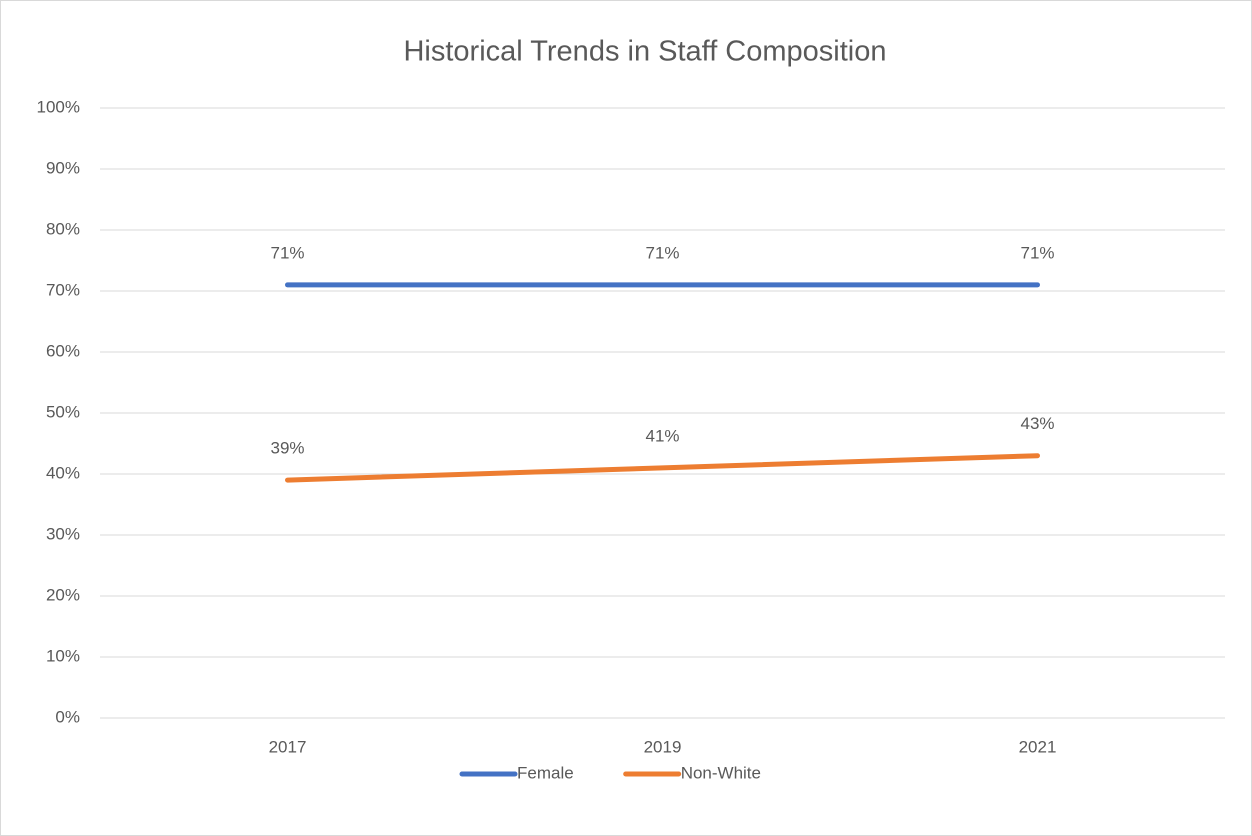 This screenshot has width=1252, height=836. What do you see at coordinates (67, 716) in the screenshot?
I see `y-tick-label: 0%` at bounding box center [67, 716].